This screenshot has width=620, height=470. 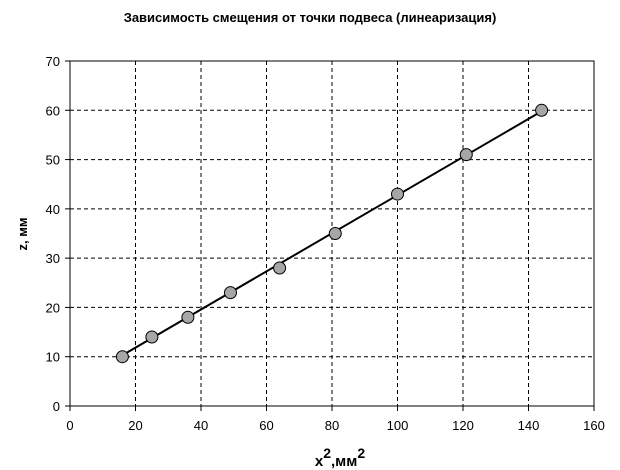 What do you see at coordinates (53, 209) in the screenshot?
I see `y-tick-label: 40` at bounding box center [53, 209].